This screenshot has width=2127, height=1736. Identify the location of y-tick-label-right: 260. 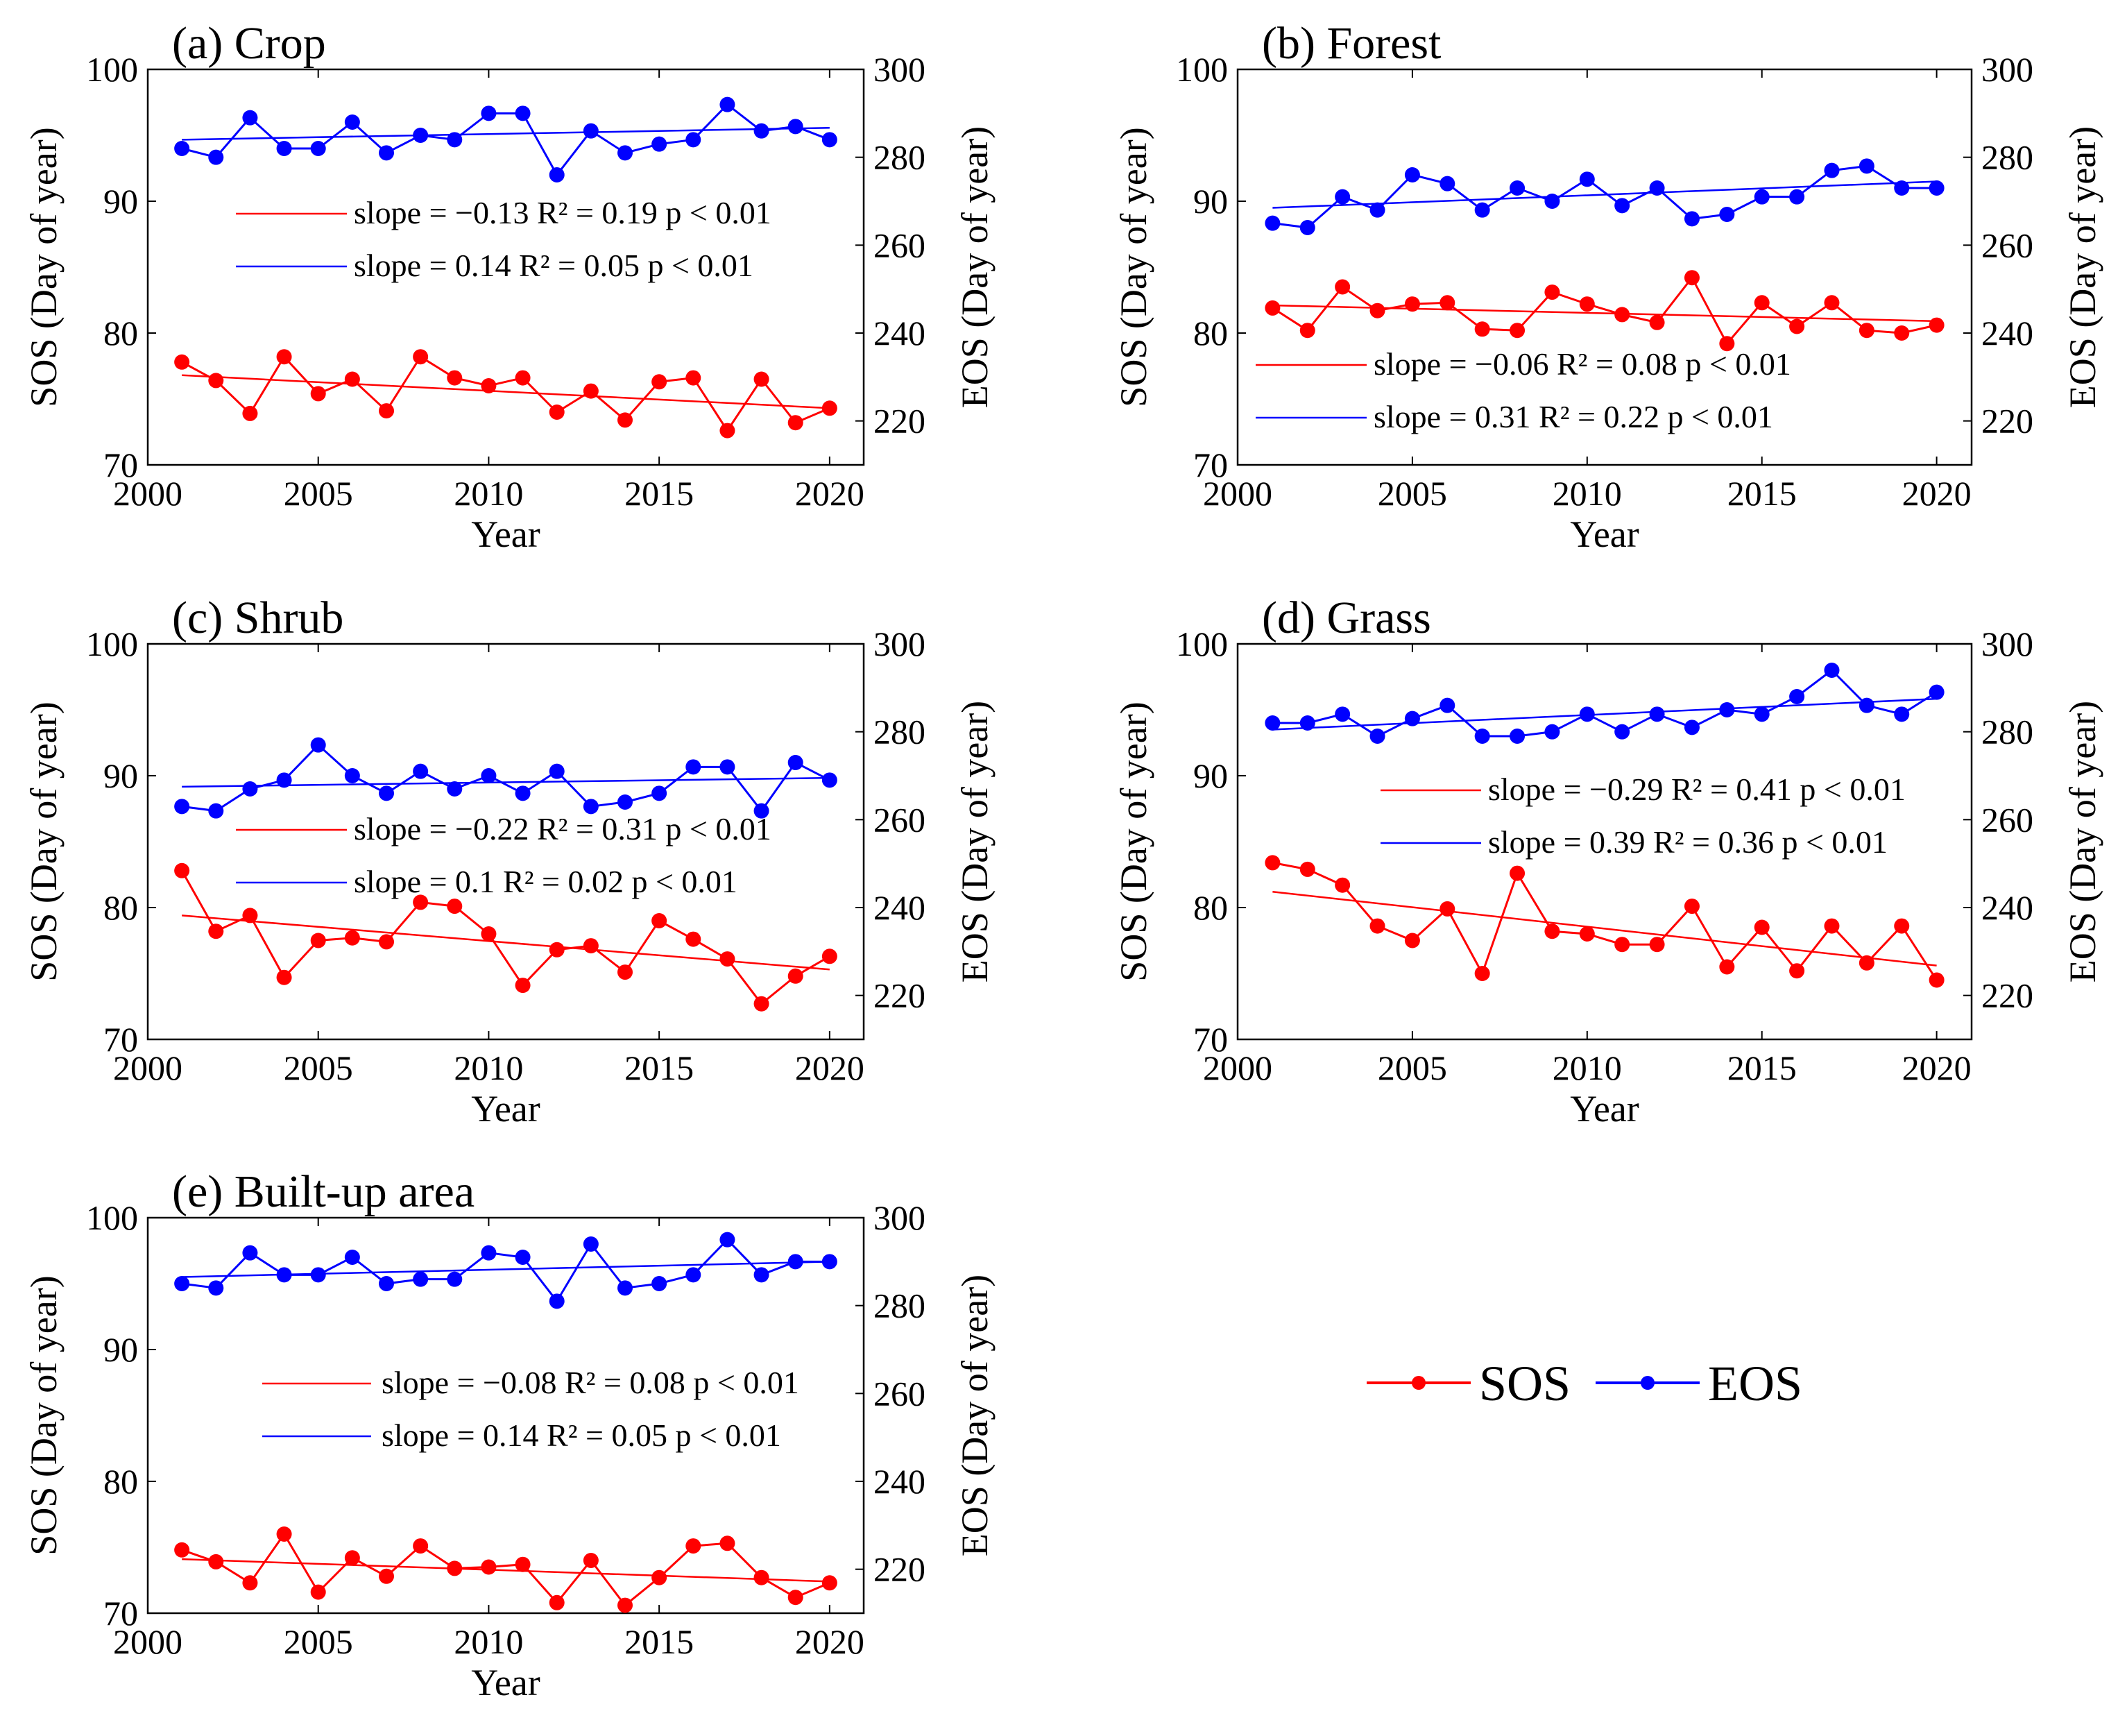
(899, 1393).